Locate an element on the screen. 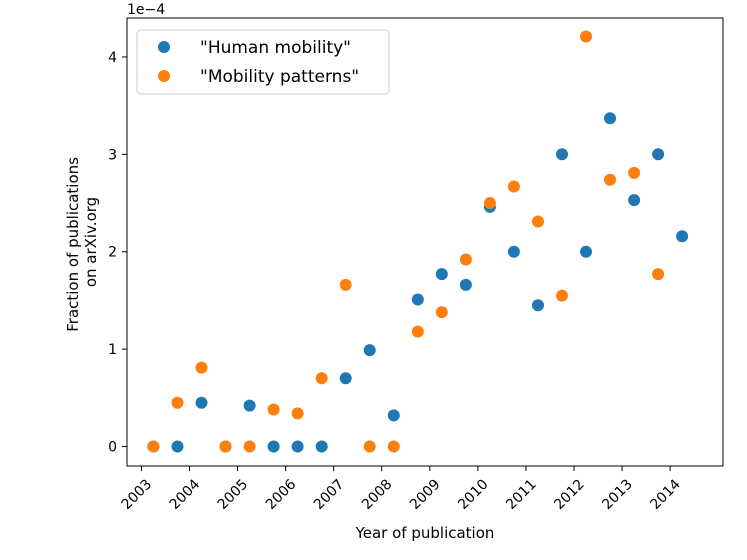  y-axis-label: Fraction of publications on arXiv.org is located at coordinates (82, 242).